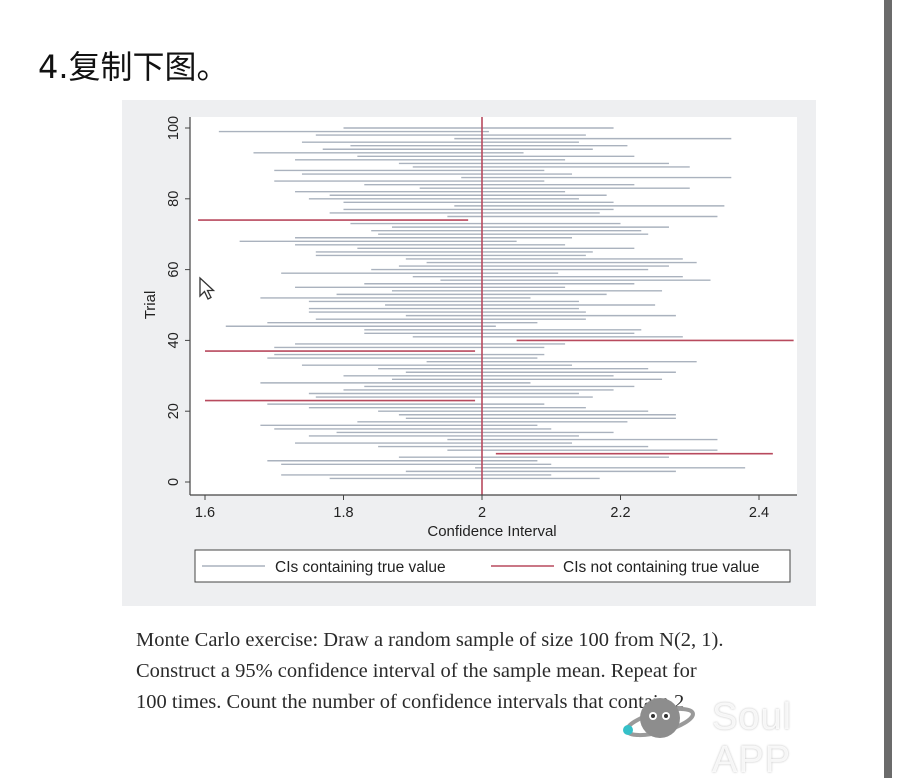  Describe the element at coordinates (360, 567) in the screenshot. I see `legend-label-containing: CIs containing true value` at that location.